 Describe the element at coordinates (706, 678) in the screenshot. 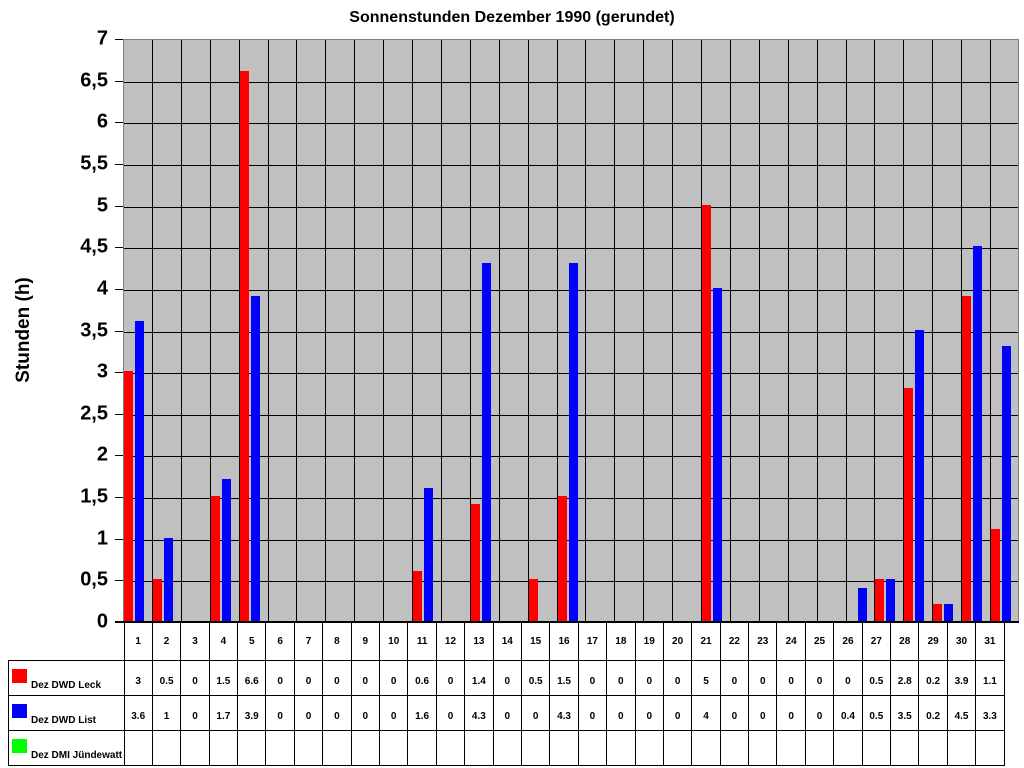

I see `table-cell: 5` at that location.